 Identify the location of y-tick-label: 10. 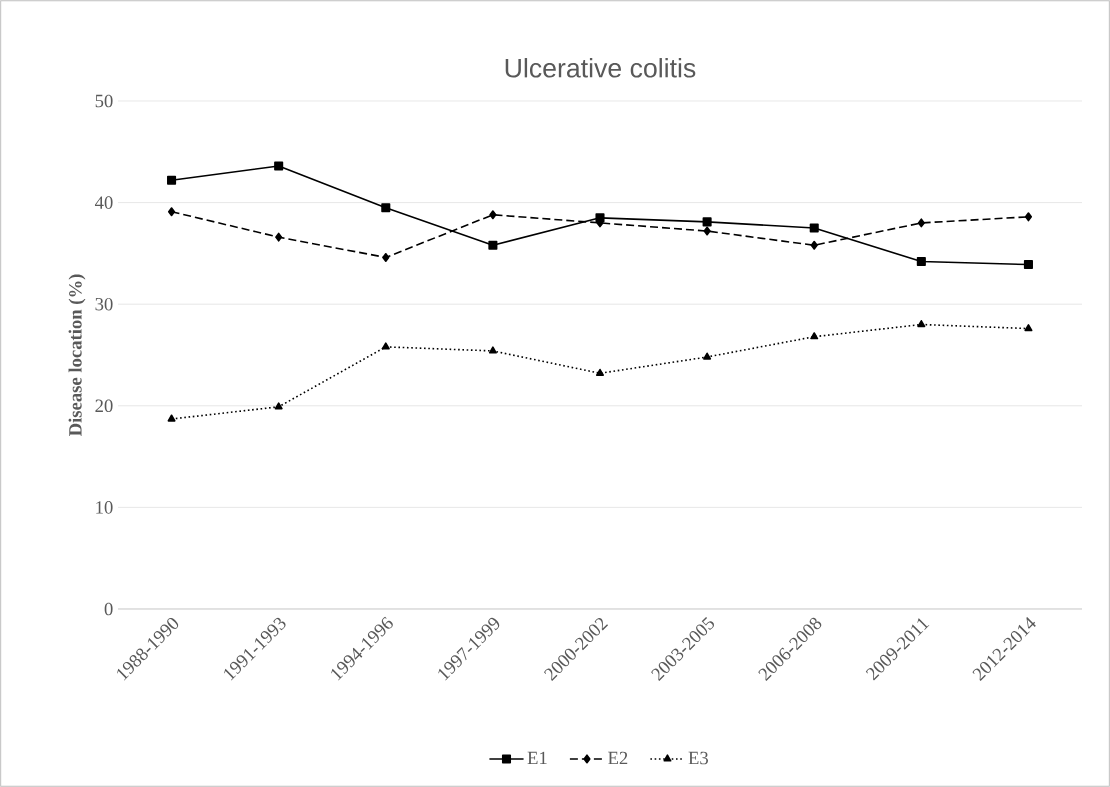
(104, 507).